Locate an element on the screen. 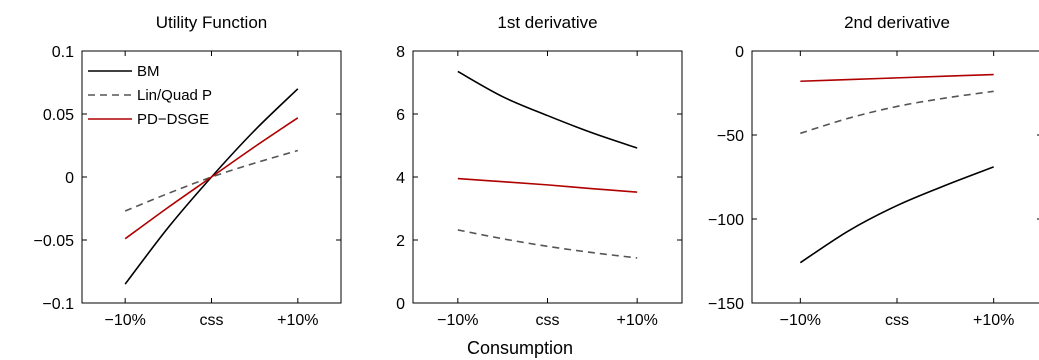 The height and width of the screenshot is (360, 1039). chart-title: 1st derivative is located at coordinates (547, 22).